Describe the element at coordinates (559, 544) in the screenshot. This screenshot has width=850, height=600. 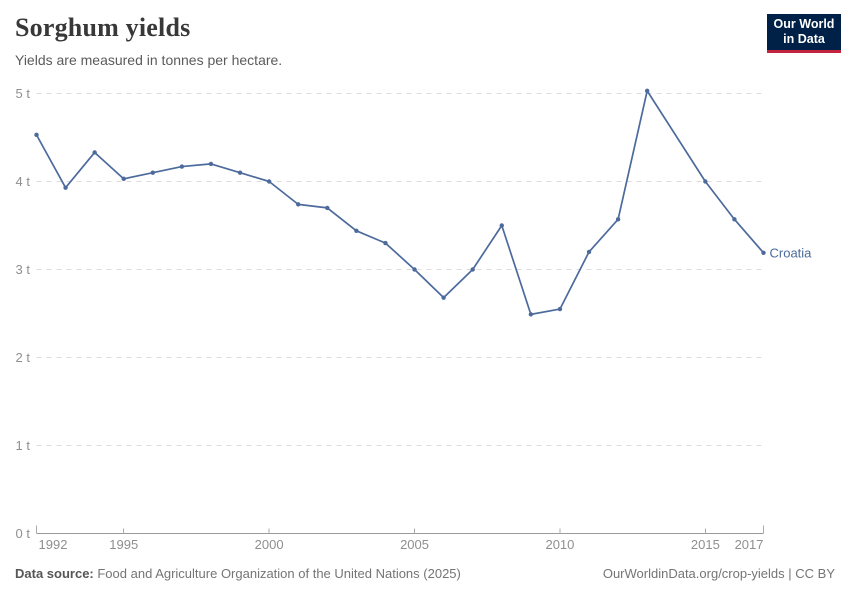
I see `x-tick-label: 2010` at that location.